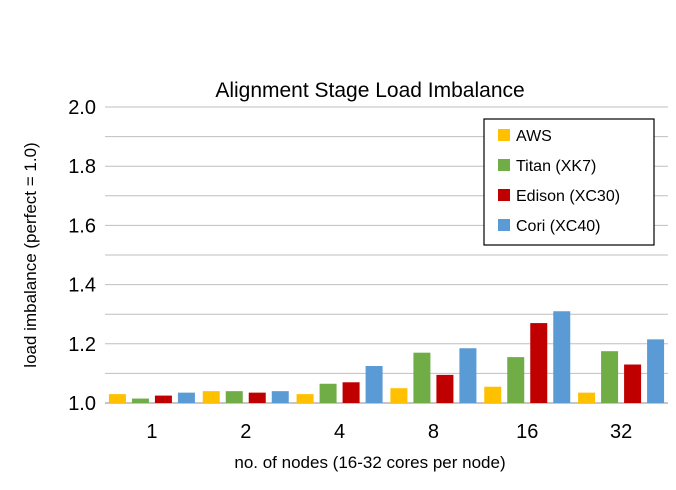 Image resolution: width=676 pixels, height=490 pixels. What do you see at coordinates (389, 432) in the screenshot?
I see `x-tick-labels: 1 2 4 8 16 32` at bounding box center [389, 432].